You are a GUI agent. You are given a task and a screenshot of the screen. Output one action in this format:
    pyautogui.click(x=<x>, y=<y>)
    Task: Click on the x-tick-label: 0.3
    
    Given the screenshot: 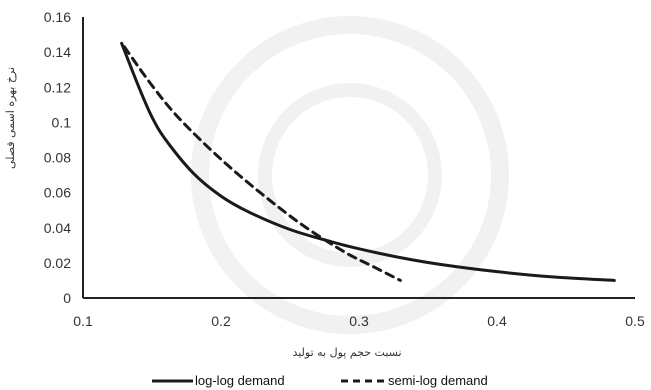 What is the action you would take?
    pyautogui.click(x=359, y=321)
    